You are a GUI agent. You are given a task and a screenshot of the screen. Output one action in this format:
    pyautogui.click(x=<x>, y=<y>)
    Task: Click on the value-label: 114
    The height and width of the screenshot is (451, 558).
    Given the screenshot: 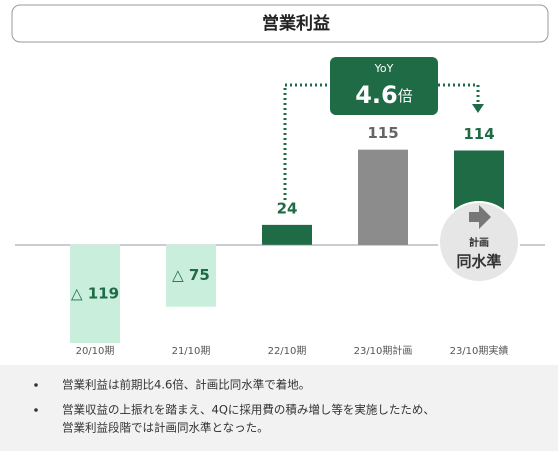 What is the action you would take?
    pyautogui.click(x=478, y=134)
    